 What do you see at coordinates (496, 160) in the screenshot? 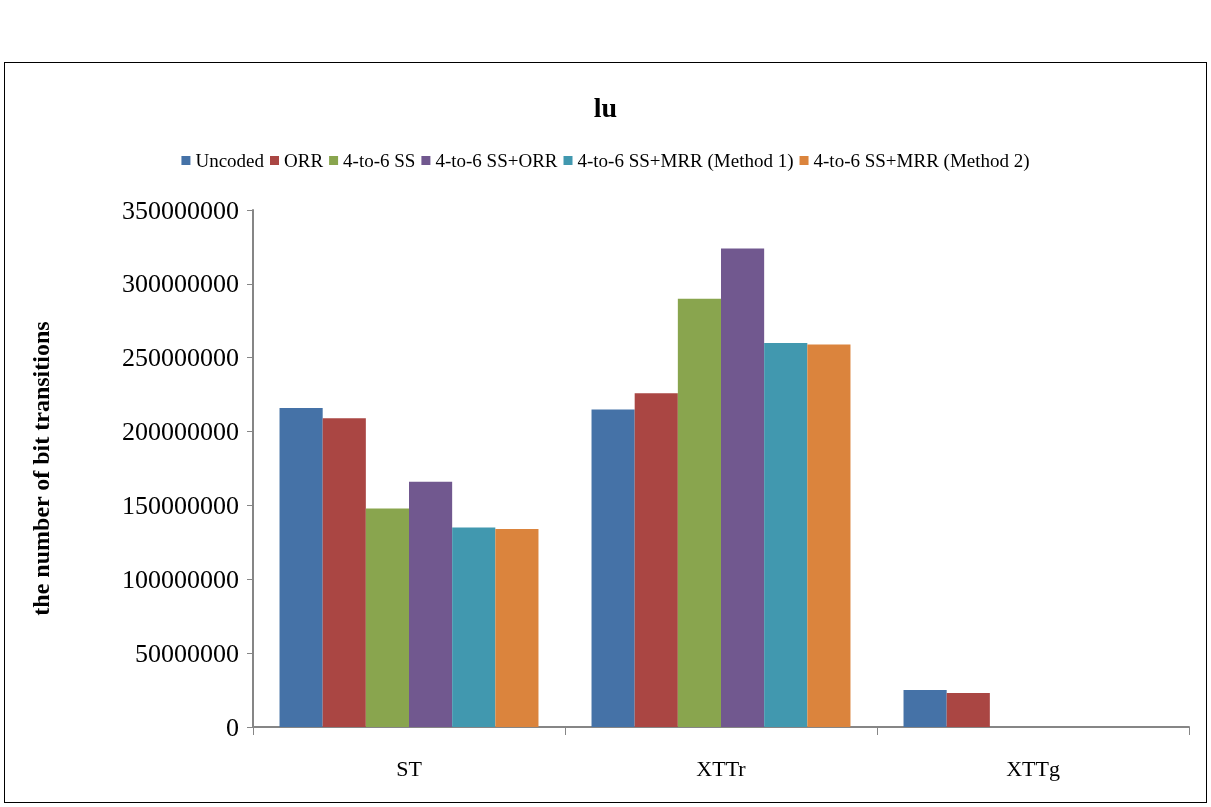
I see `legend-label: 4-to-6 SS+ORR` at bounding box center [496, 160].